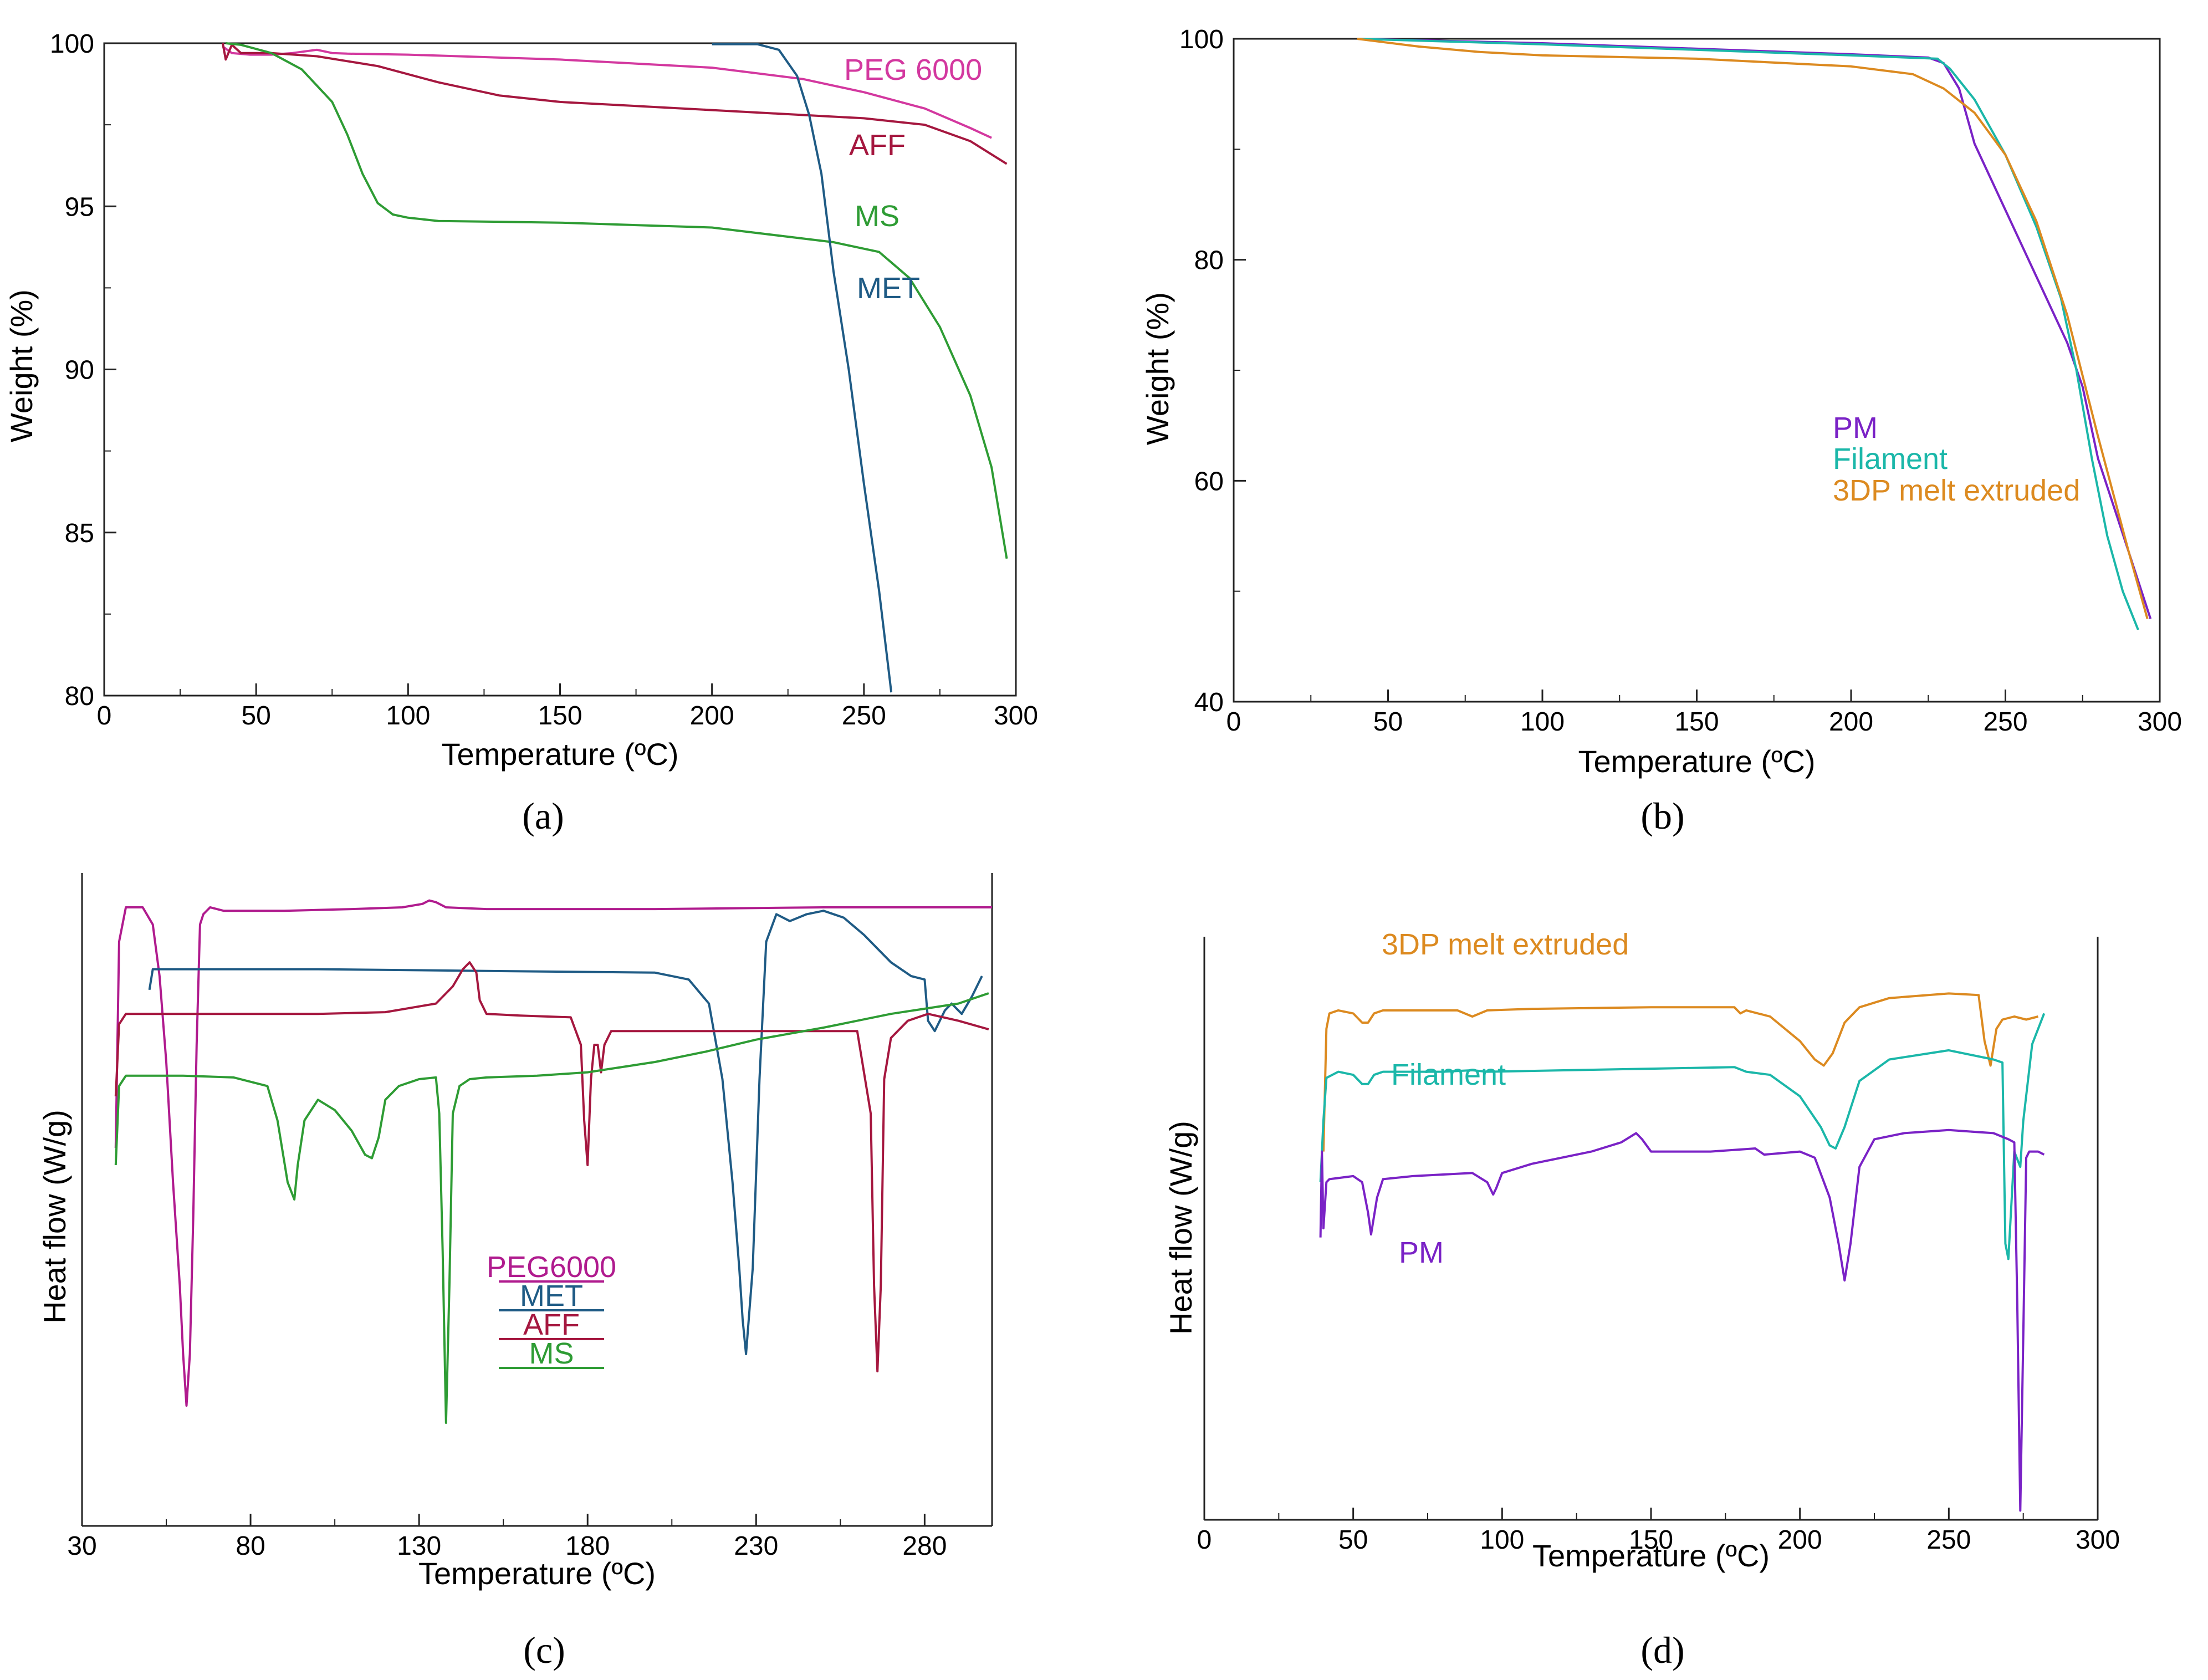  What do you see at coordinates (79, 533) in the screenshot?
I see `y-tick-label: 85` at bounding box center [79, 533].